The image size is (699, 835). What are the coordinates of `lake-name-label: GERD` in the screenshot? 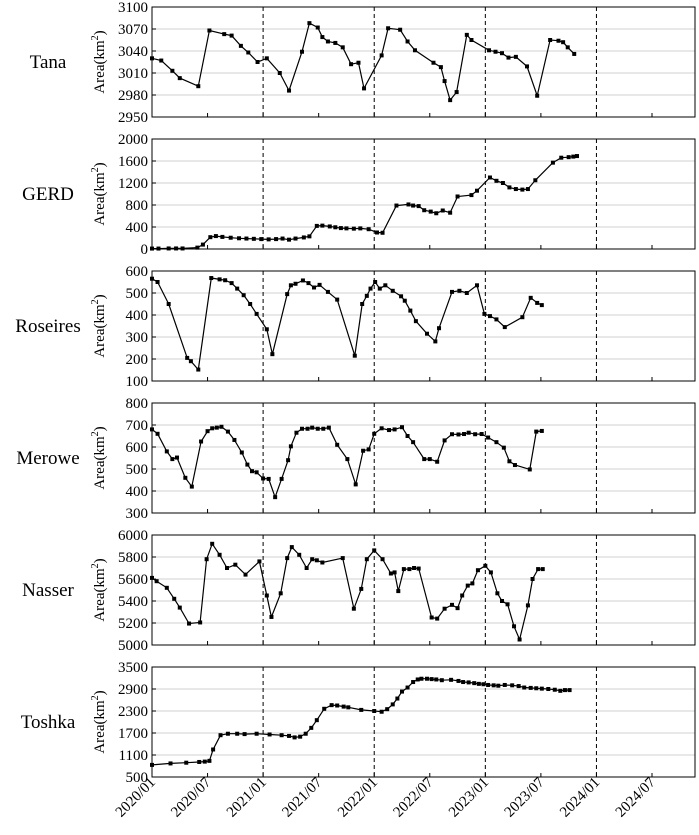 It's located at (48, 194).